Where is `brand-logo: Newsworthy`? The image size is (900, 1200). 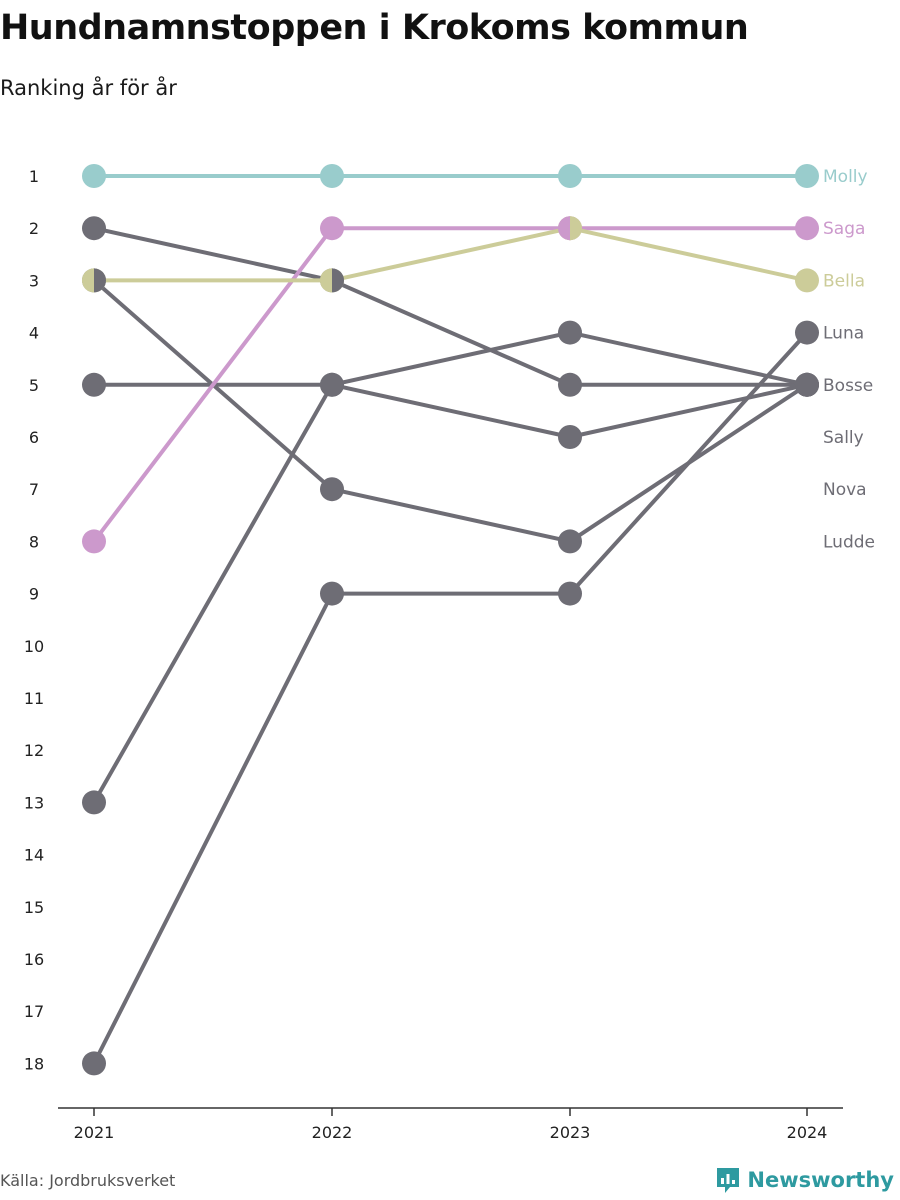
brand-logo: Newsworthy is located at coordinates (804, 1180).